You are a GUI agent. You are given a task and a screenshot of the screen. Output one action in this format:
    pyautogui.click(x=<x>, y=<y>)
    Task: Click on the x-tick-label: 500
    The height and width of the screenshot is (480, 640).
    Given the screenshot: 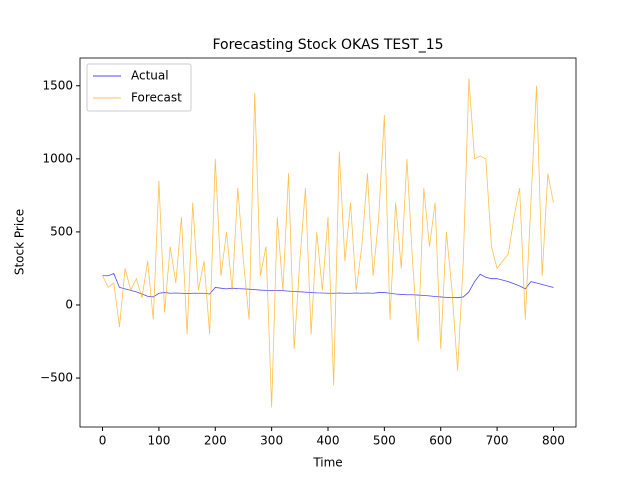 What is the action you would take?
    pyautogui.click(x=384, y=441)
    